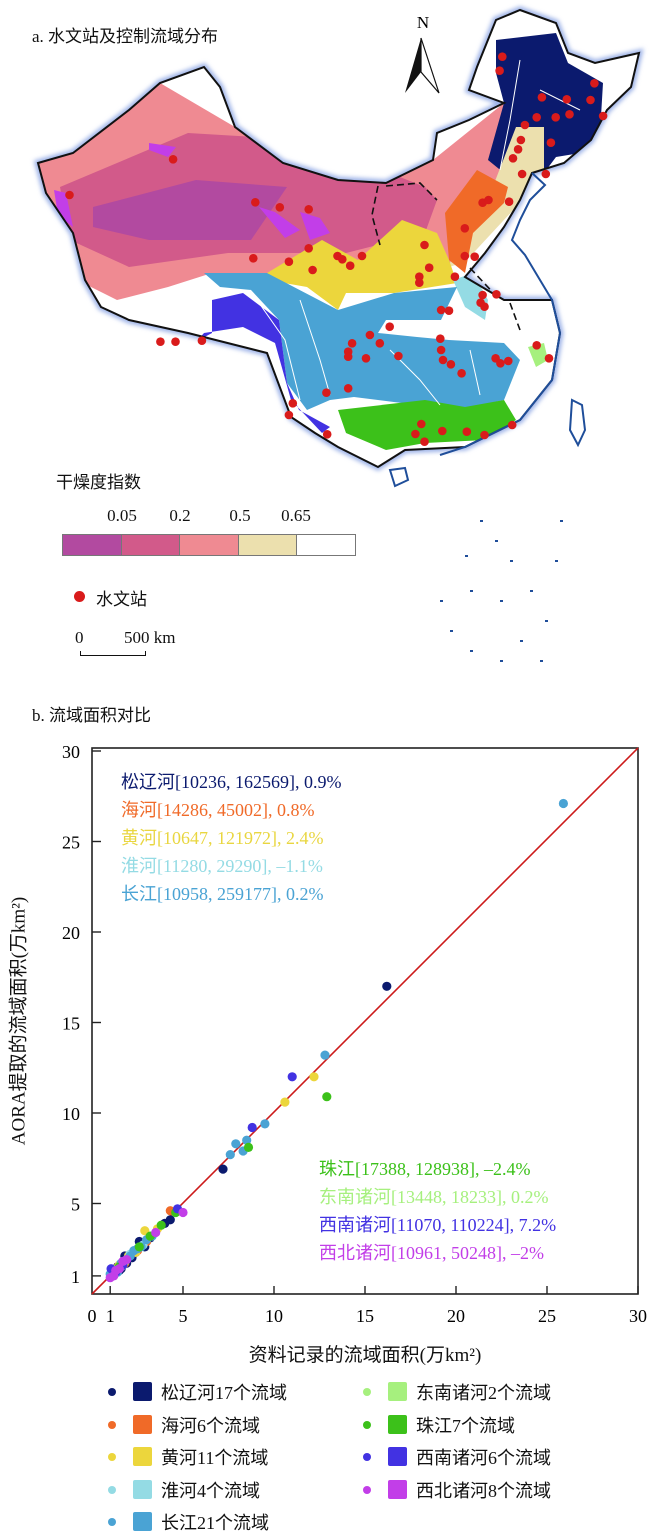 The image size is (650, 1537). I want to click on basin-annotation: 长江[10958, 259177], 0.2%, so click(222, 894).